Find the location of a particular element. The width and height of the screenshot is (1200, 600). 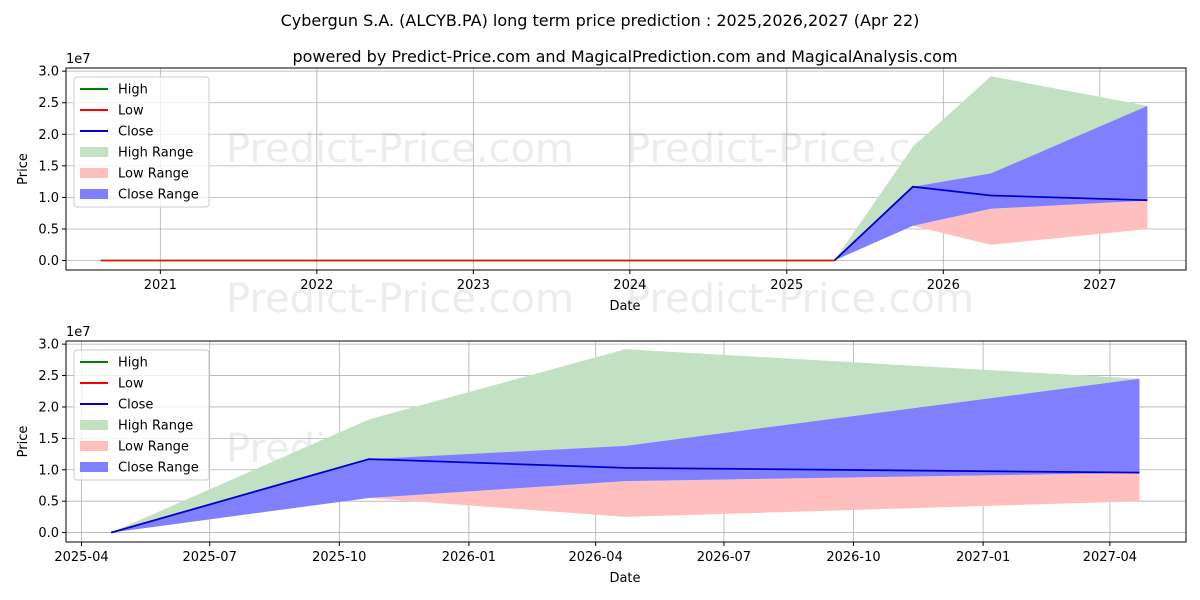

x-tick-label: 2027 is located at coordinates (1099, 285).